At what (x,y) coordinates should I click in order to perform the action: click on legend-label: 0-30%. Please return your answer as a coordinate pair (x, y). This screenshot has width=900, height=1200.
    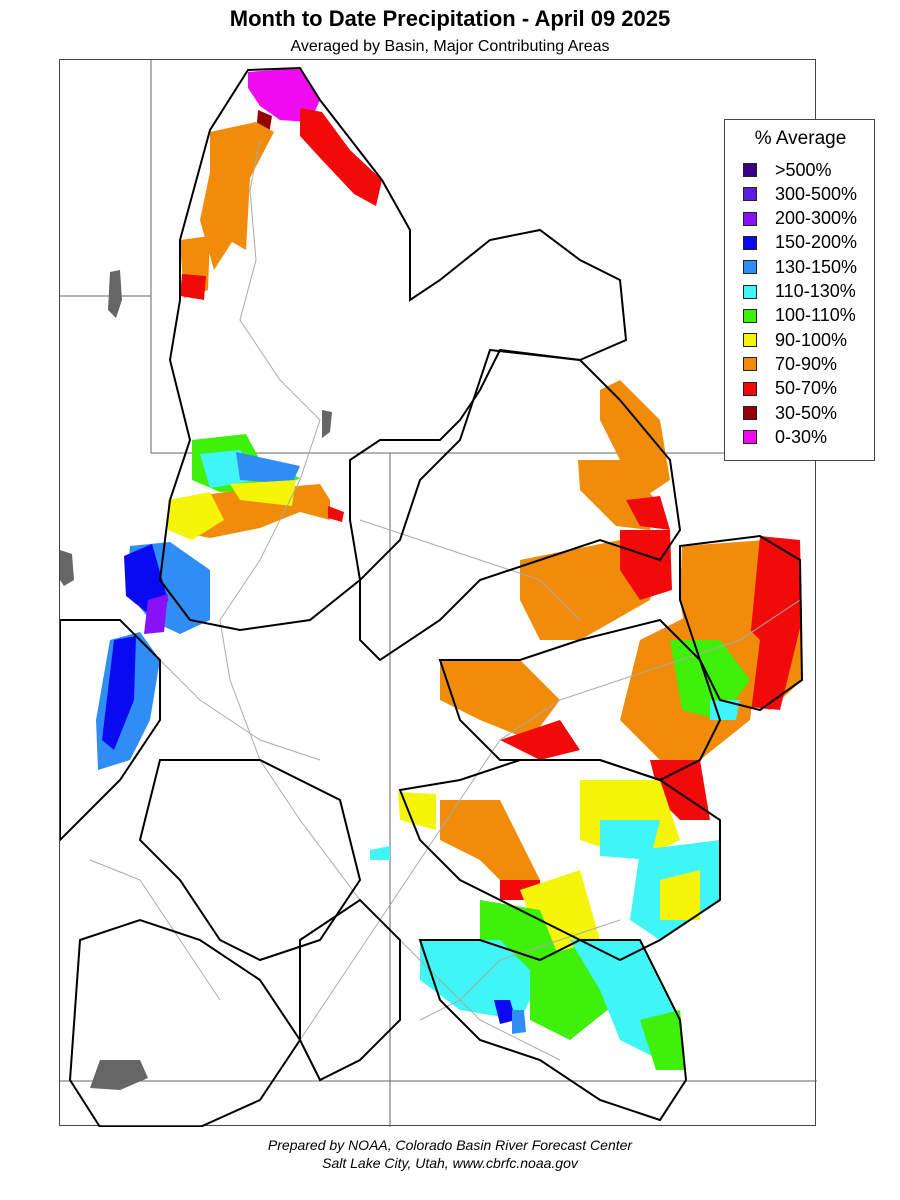
    Looking at the image, I should click on (801, 436).